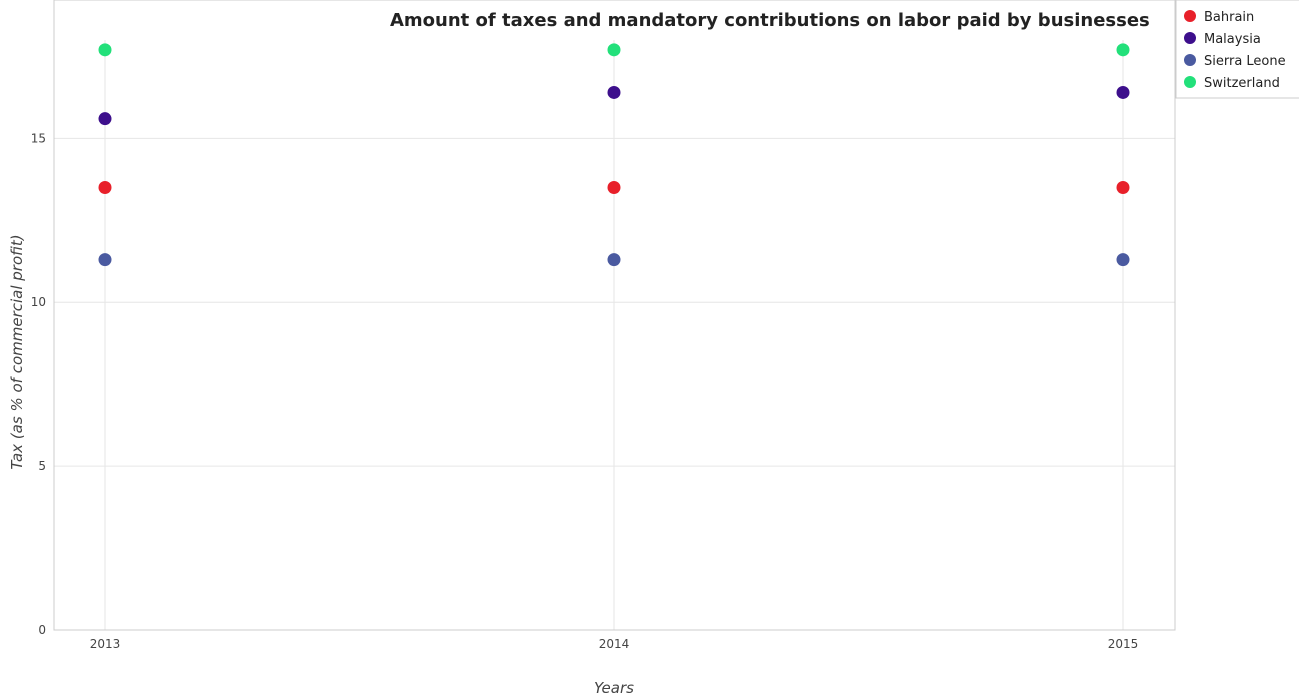  Describe the element at coordinates (42, 630) in the screenshot. I see `y-tick-label: 0` at that location.